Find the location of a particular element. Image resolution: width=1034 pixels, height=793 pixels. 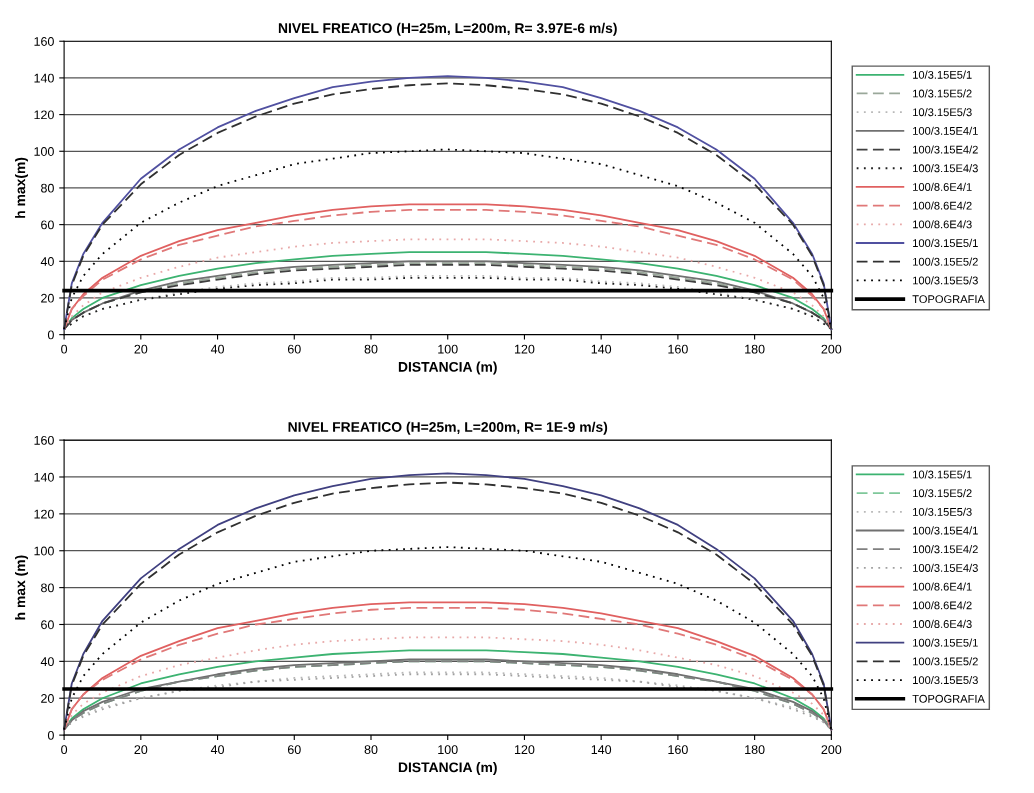

chart-title: NIVEL FREATICO (H=25m, L=200m, R= 1E-9 m/s) is located at coordinates (448, 428).